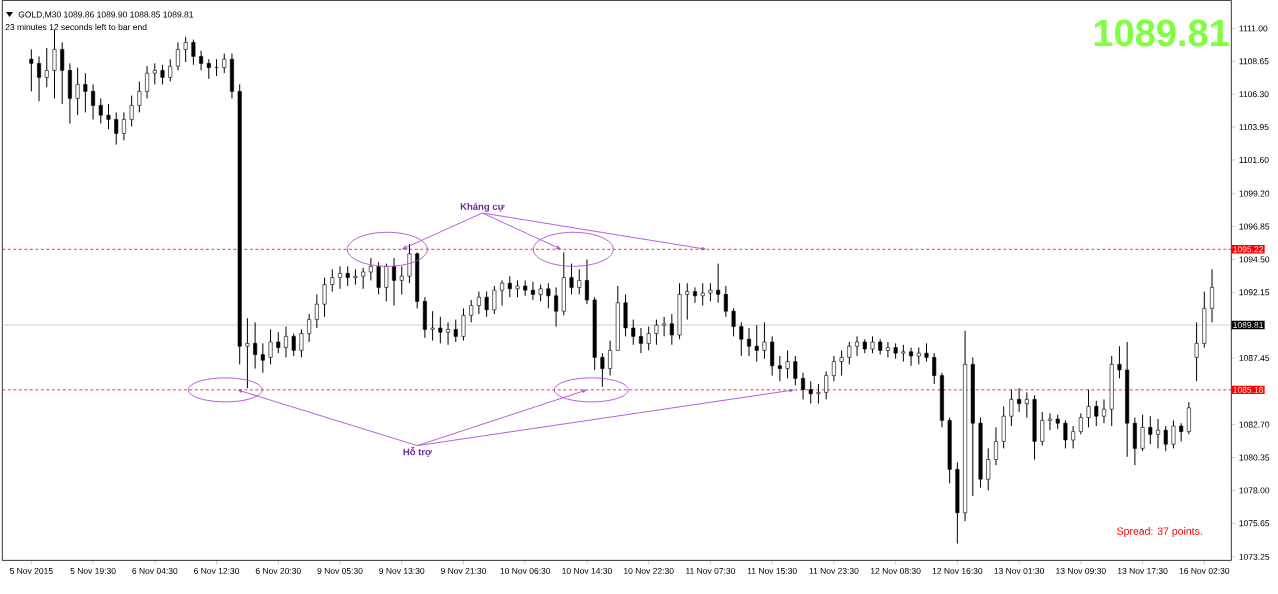 The height and width of the screenshot is (594, 1278). Describe the element at coordinates (1142, 570) in the screenshot. I see `x-tick-label: 13 Nov 17:30` at that location.